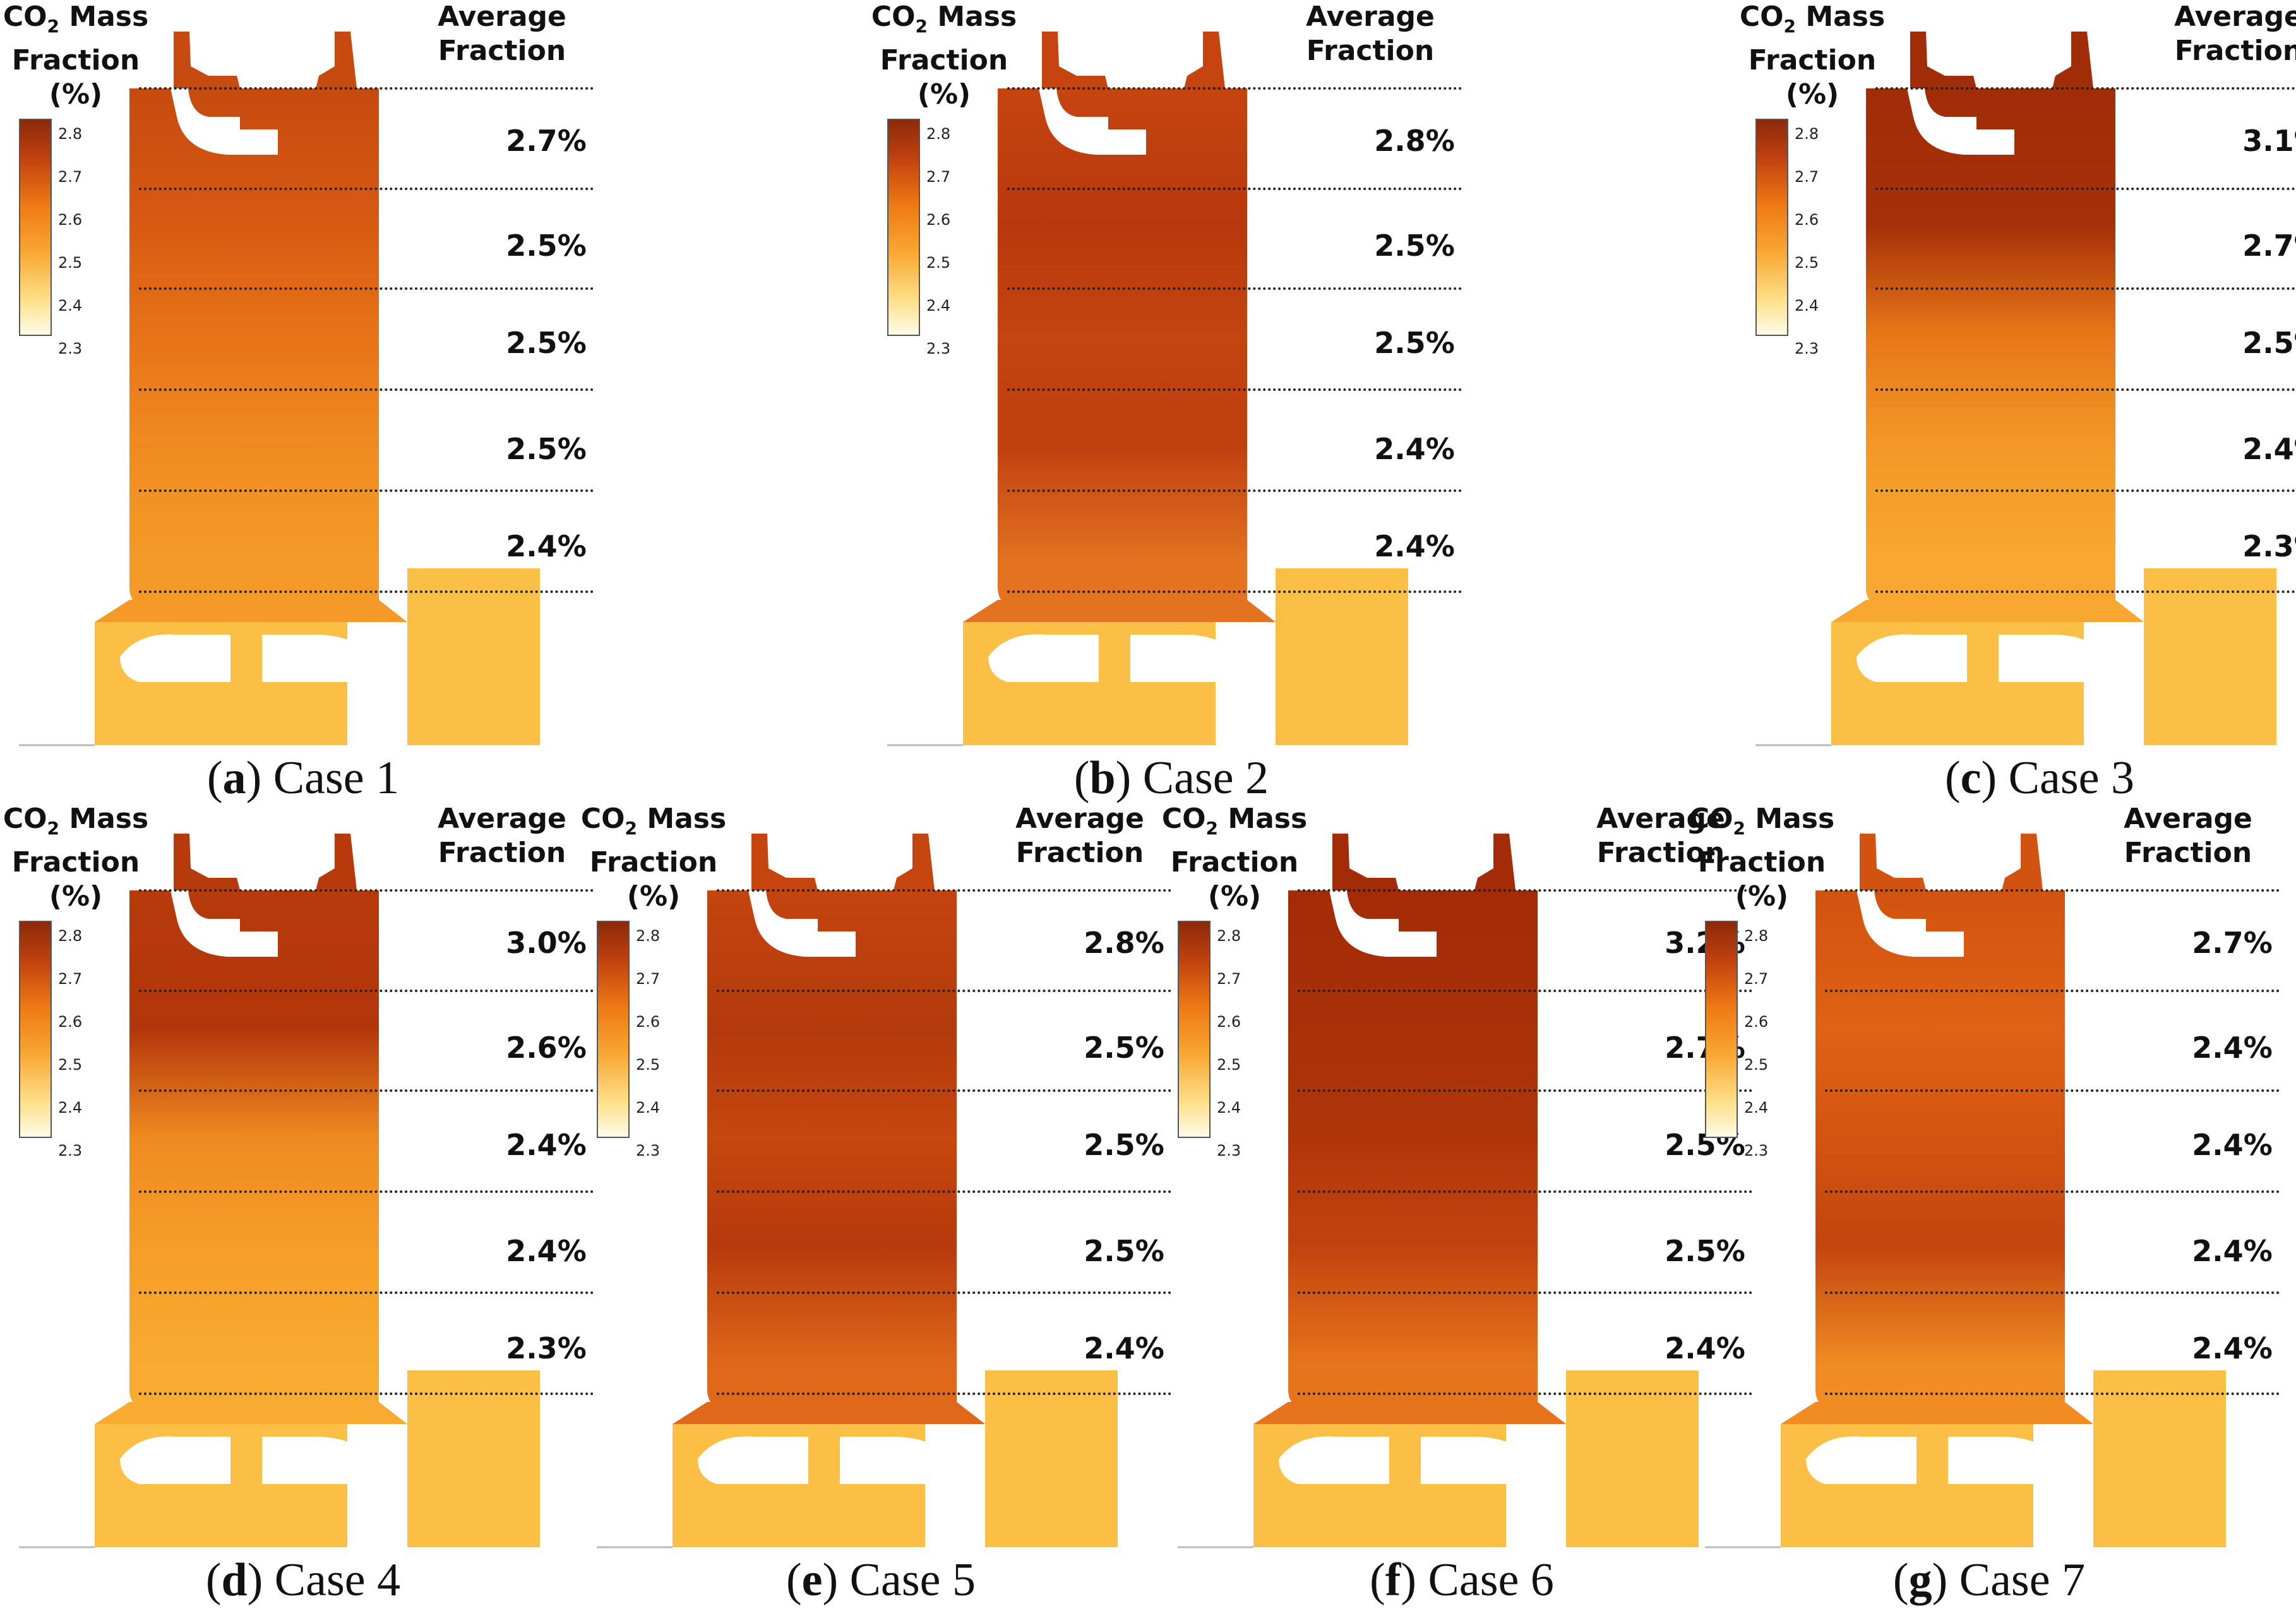 This screenshot has width=2296, height=1623. Describe the element at coordinates (1462, 1580) in the screenshot. I see `panel-caption: (f) Case 6` at that location.